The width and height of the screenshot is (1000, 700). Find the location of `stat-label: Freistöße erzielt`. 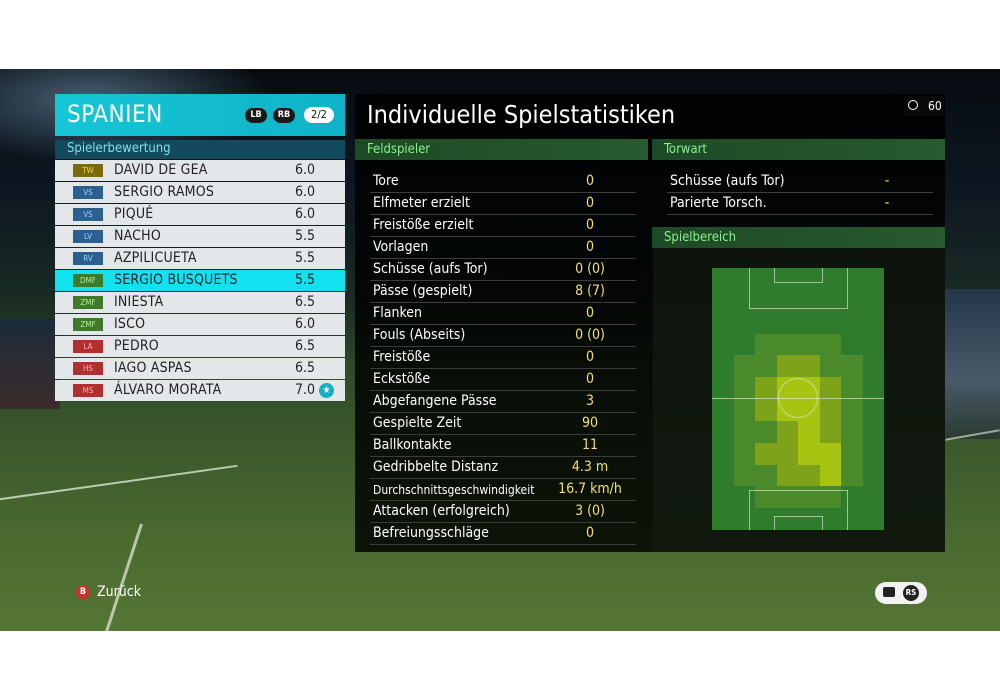

stat-label: Freistöße erzielt is located at coordinates (423, 225).